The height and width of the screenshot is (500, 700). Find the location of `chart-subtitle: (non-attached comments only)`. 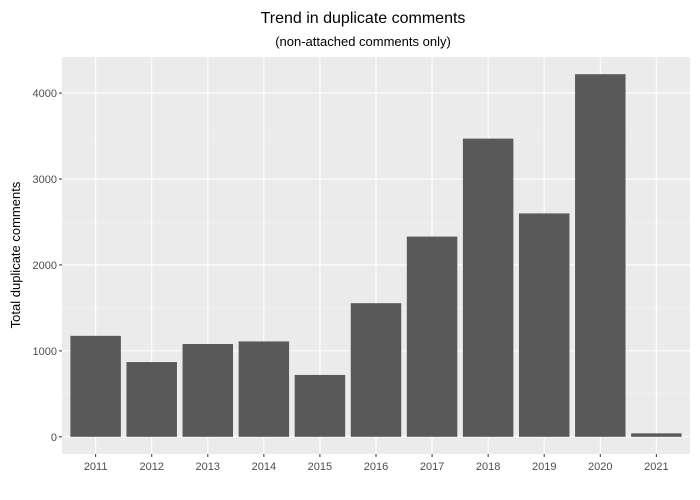

chart-subtitle: (non-attached comments only) is located at coordinates (363, 41).